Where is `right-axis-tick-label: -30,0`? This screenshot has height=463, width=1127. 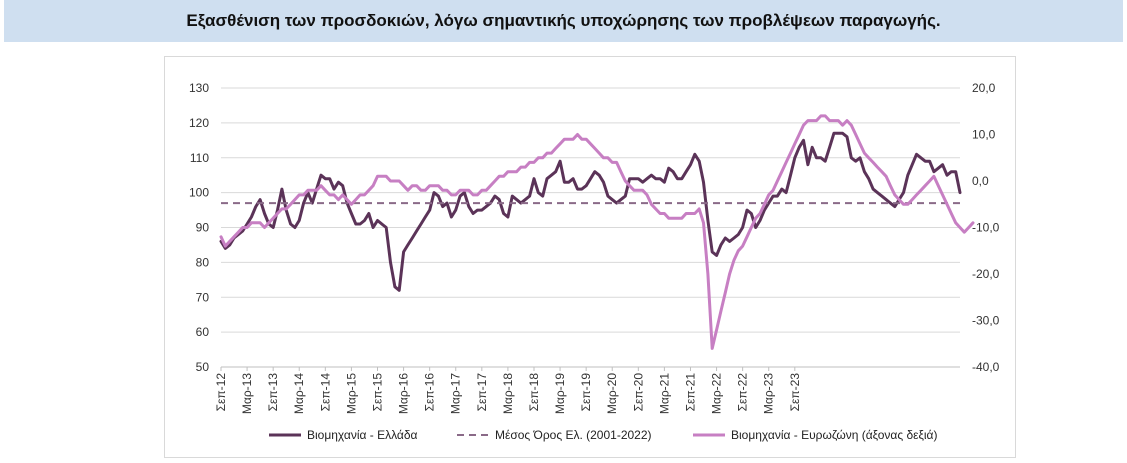
right-axis-tick-label: -30,0 is located at coordinates (986, 321).